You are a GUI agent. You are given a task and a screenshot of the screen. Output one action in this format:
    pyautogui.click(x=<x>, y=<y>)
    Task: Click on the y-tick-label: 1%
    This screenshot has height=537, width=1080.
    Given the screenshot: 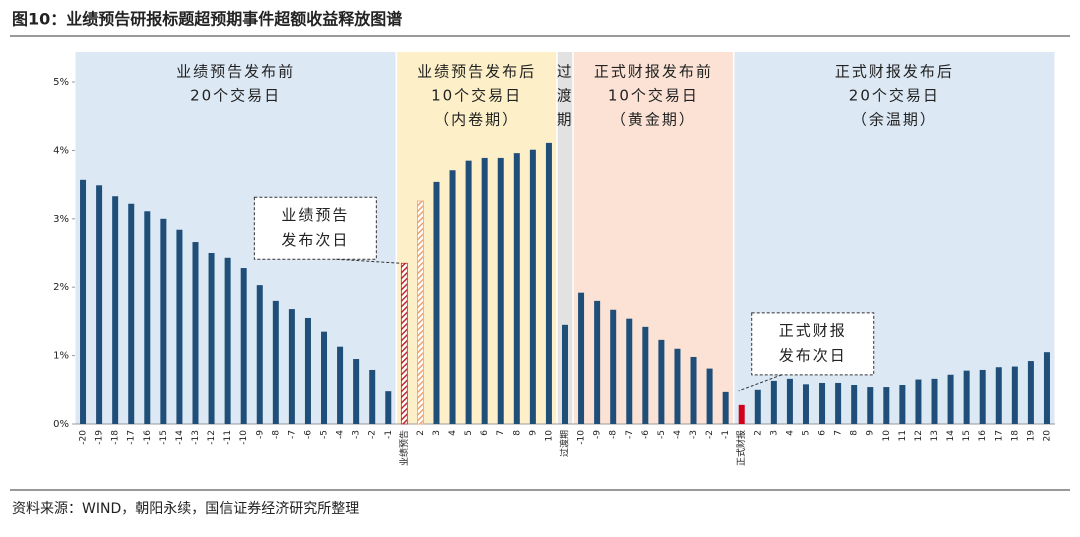 What is the action you would take?
    pyautogui.click(x=61, y=356)
    